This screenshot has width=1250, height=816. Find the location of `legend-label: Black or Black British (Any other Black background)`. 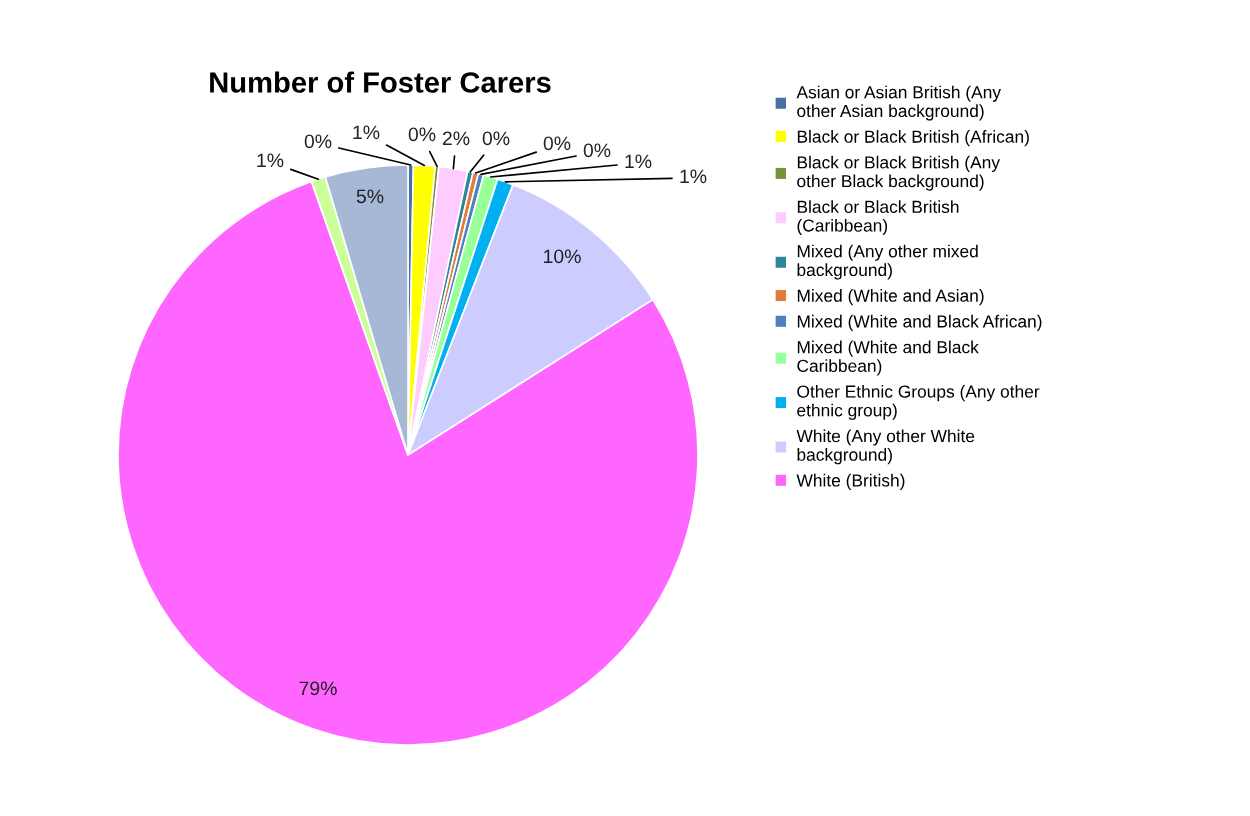

legend-label: Black or Black British (Any other Black background) is located at coordinates (898, 173).